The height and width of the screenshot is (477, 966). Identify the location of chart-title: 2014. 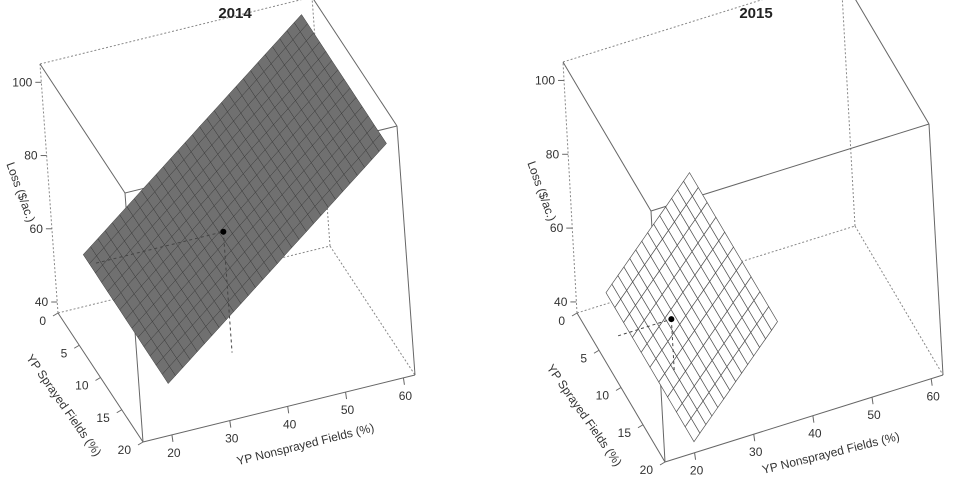
(235, 13).